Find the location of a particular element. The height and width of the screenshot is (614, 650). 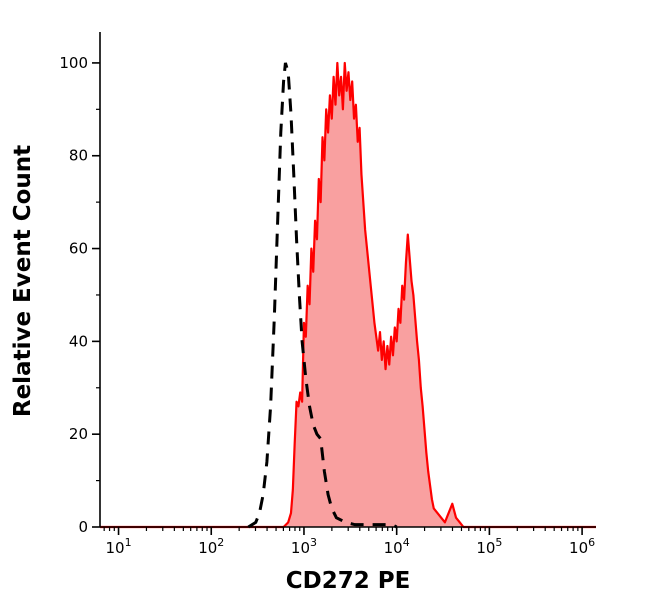

y-axis-title: Relative Event Count is located at coordinates (23, 281).